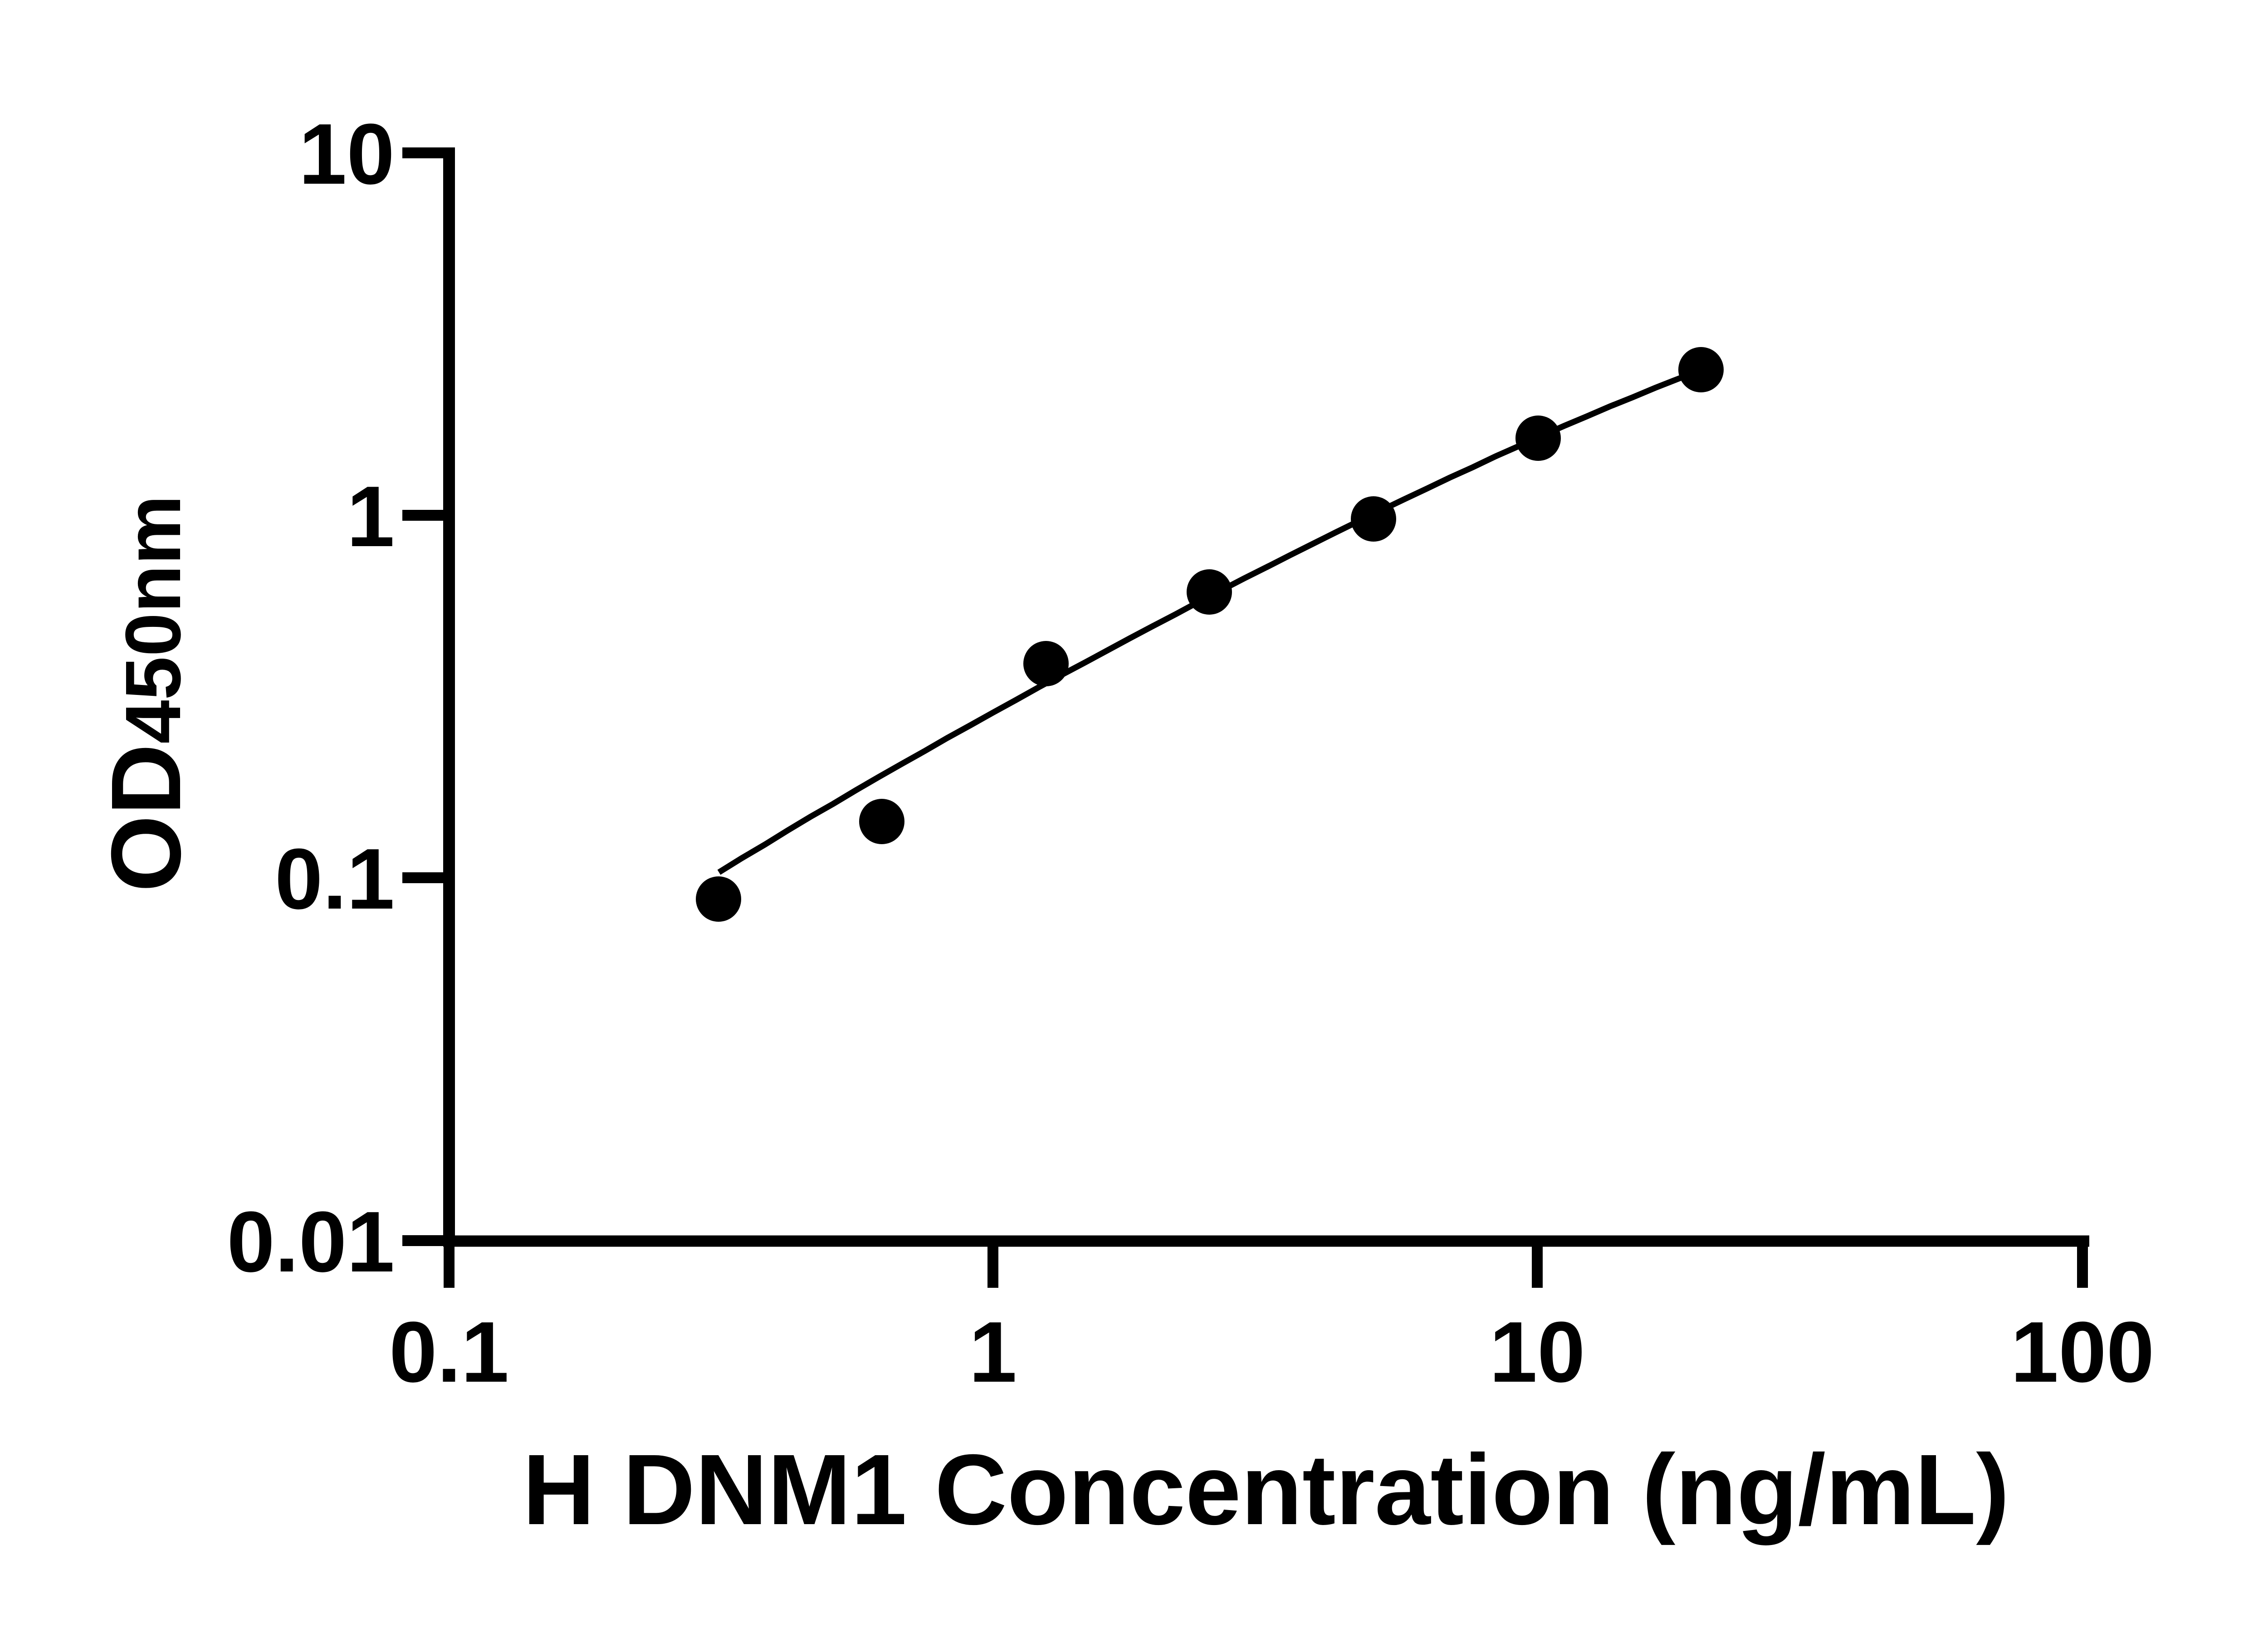 This screenshot has height=1633, width=2268. Describe the element at coordinates (1266, 1489) in the screenshot. I see `svg-text: H DNM1 Concentration (ng/mL)` at that location.